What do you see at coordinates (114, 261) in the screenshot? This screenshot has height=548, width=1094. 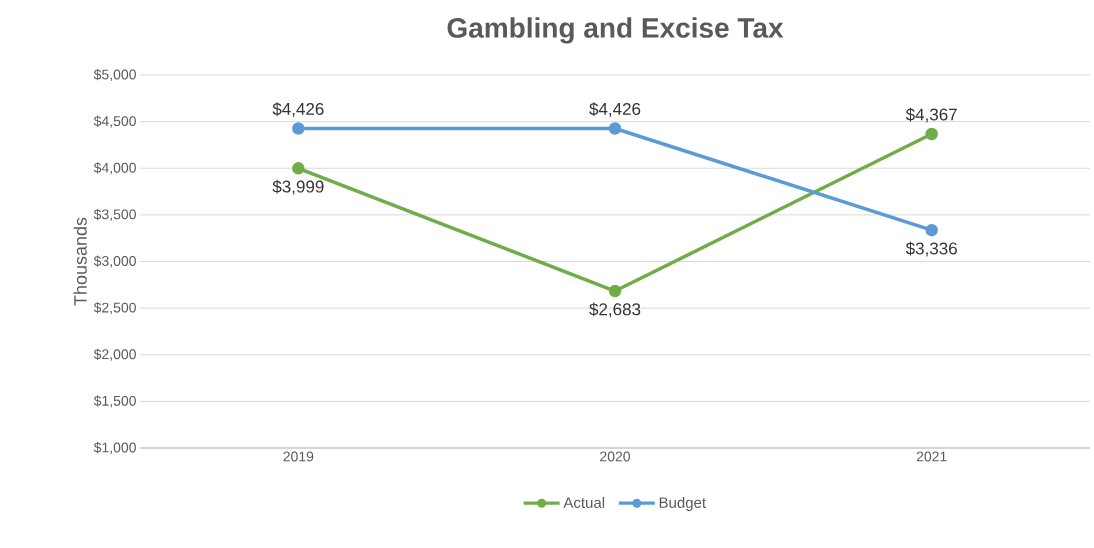 I see `y-tick-label: $3,000` at bounding box center [114, 261].